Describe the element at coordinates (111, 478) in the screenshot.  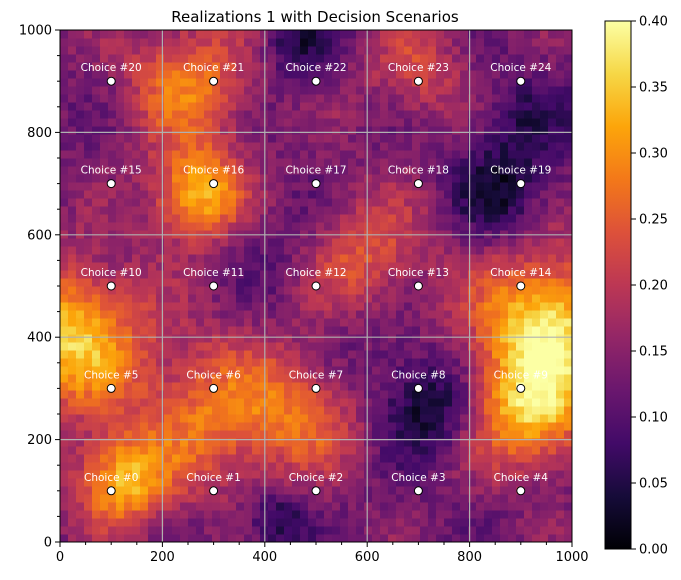
I see `choice-label: Choice #0` at that location.